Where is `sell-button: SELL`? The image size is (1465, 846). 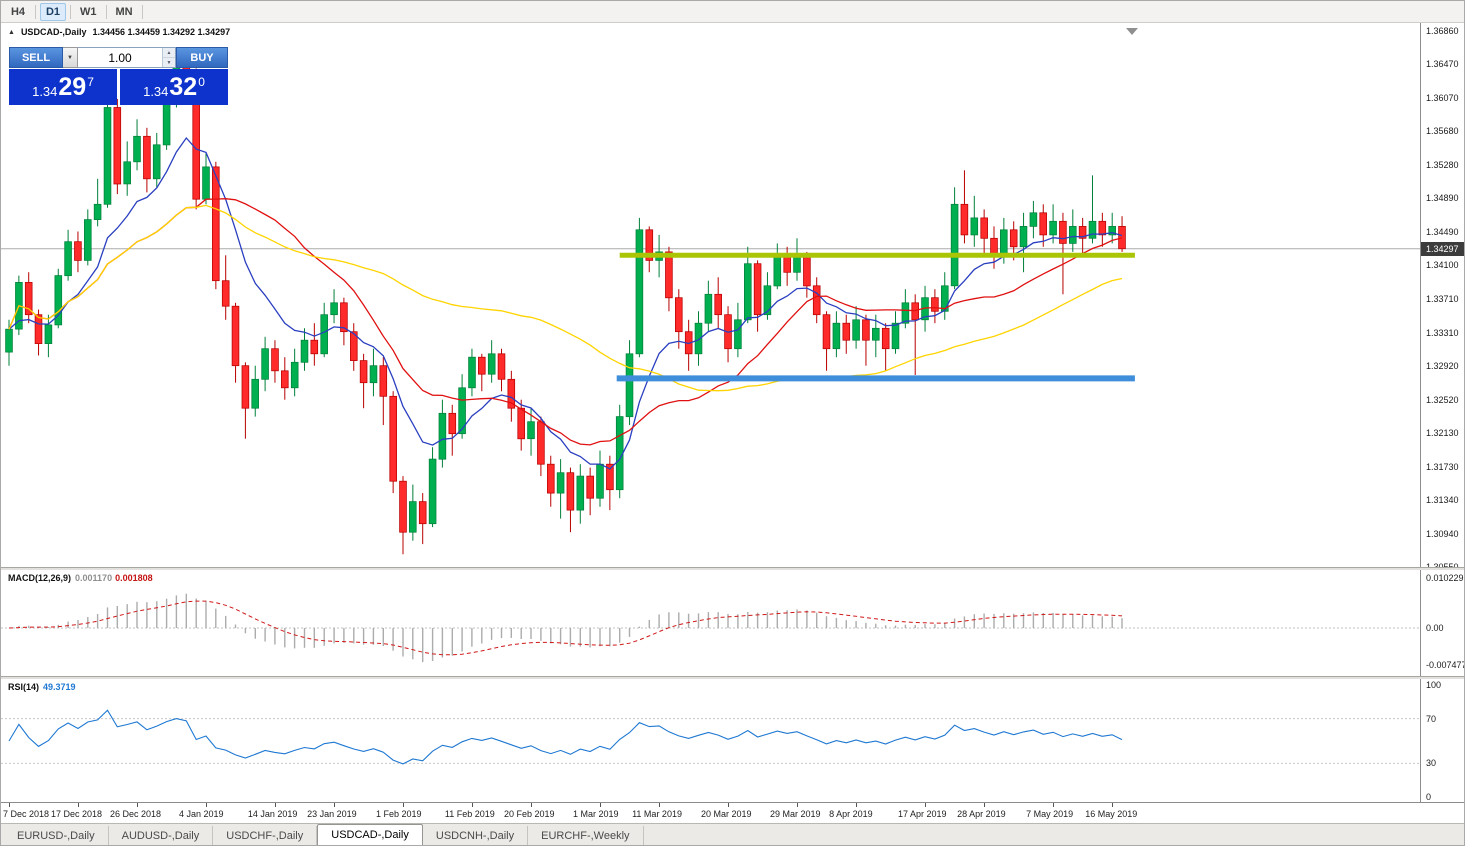 sell-button: SELL is located at coordinates (36, 57).